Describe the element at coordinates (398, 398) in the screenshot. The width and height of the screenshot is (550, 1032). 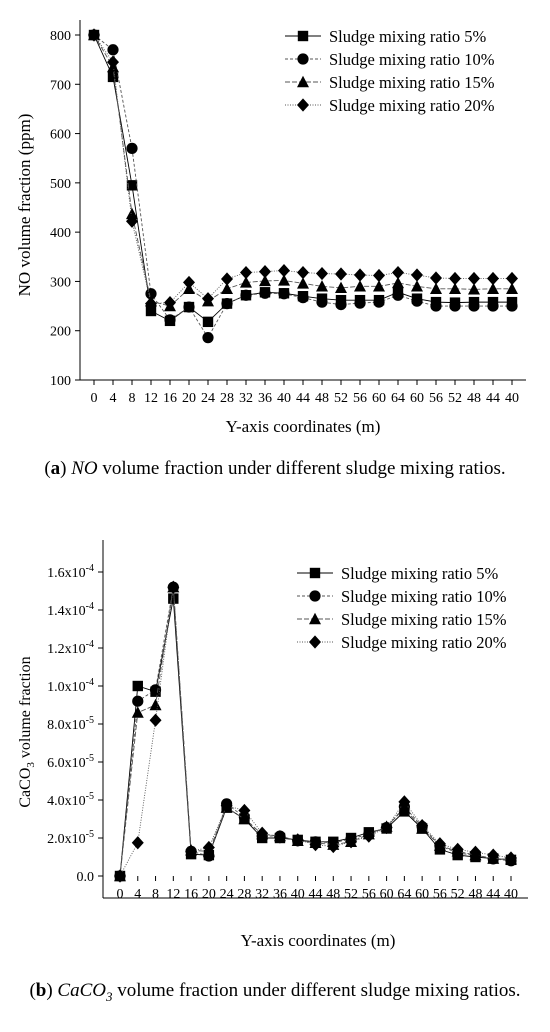
I see `x-tick-label: 64` at that location.